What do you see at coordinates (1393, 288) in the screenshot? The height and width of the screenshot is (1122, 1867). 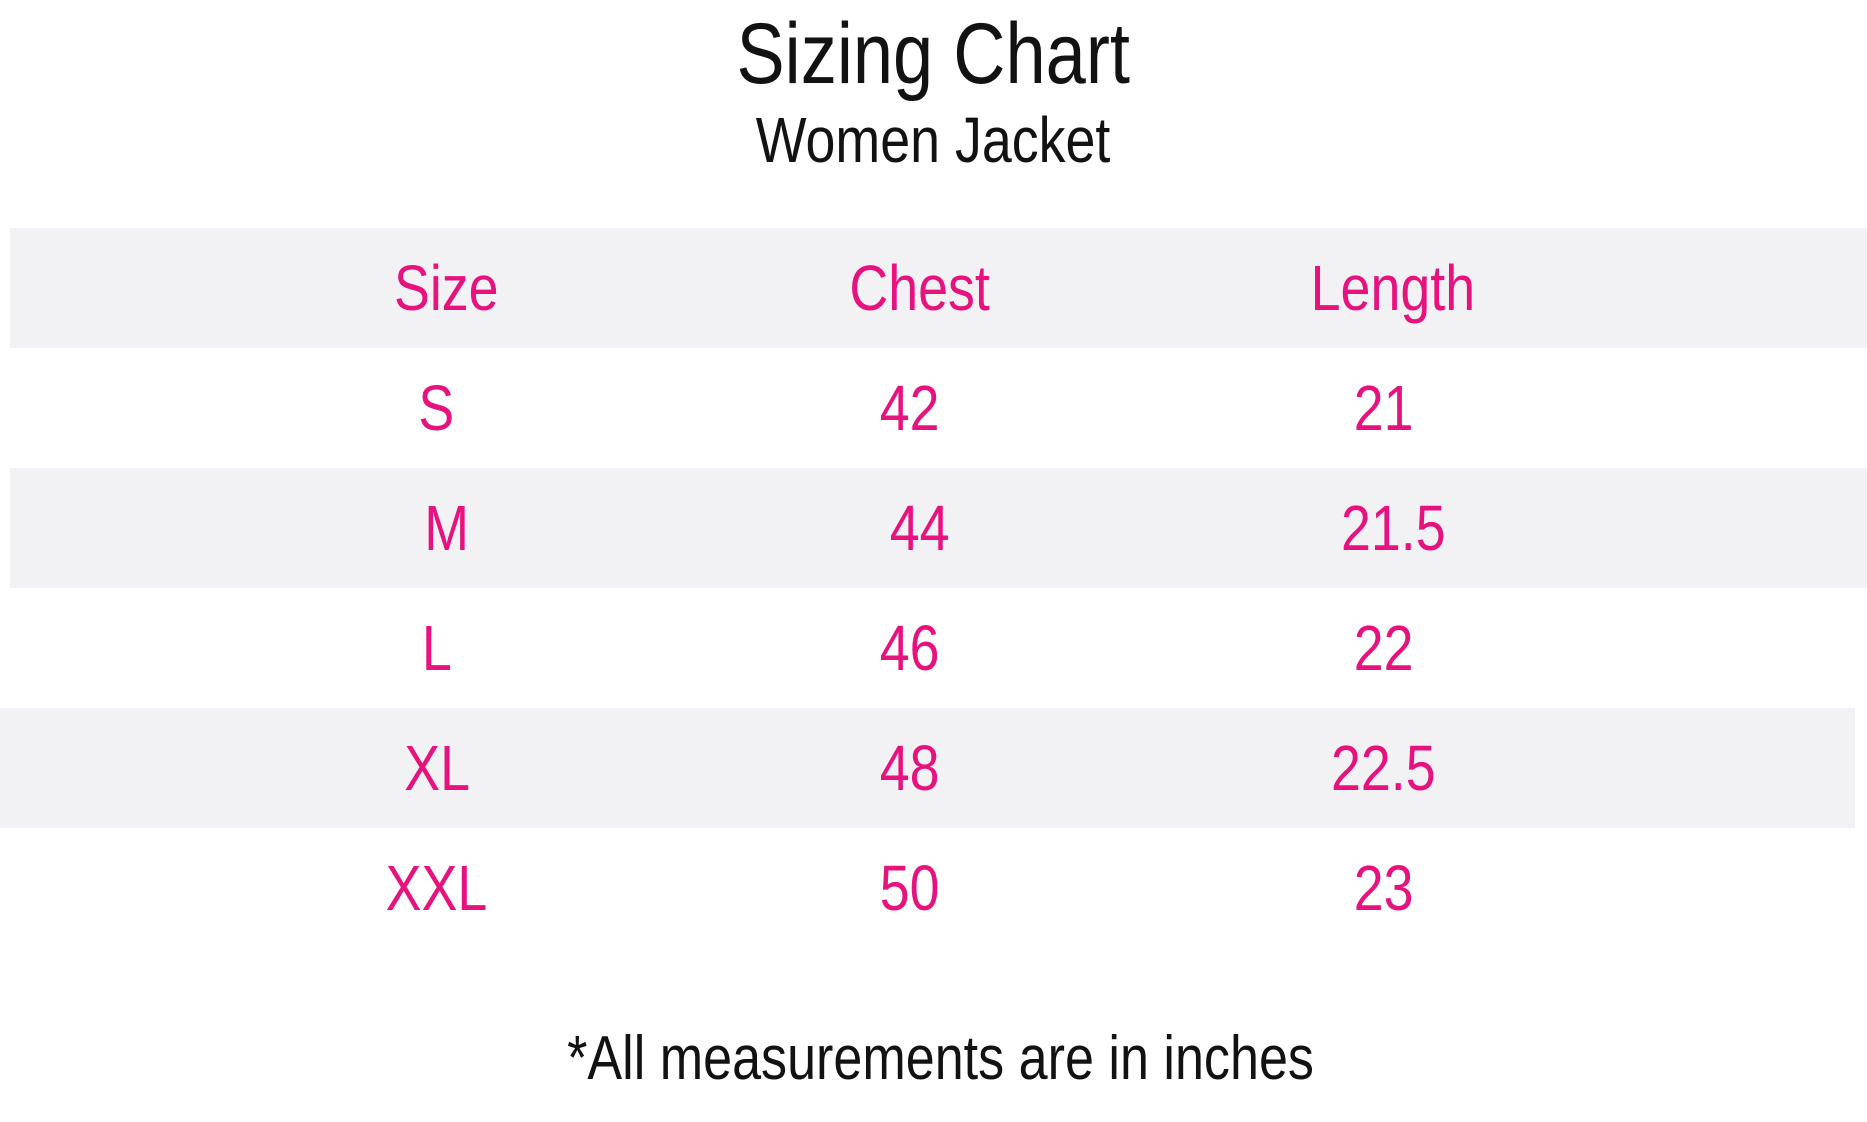 I see `column-header-length: Length` at bounding box center [1393, 288].